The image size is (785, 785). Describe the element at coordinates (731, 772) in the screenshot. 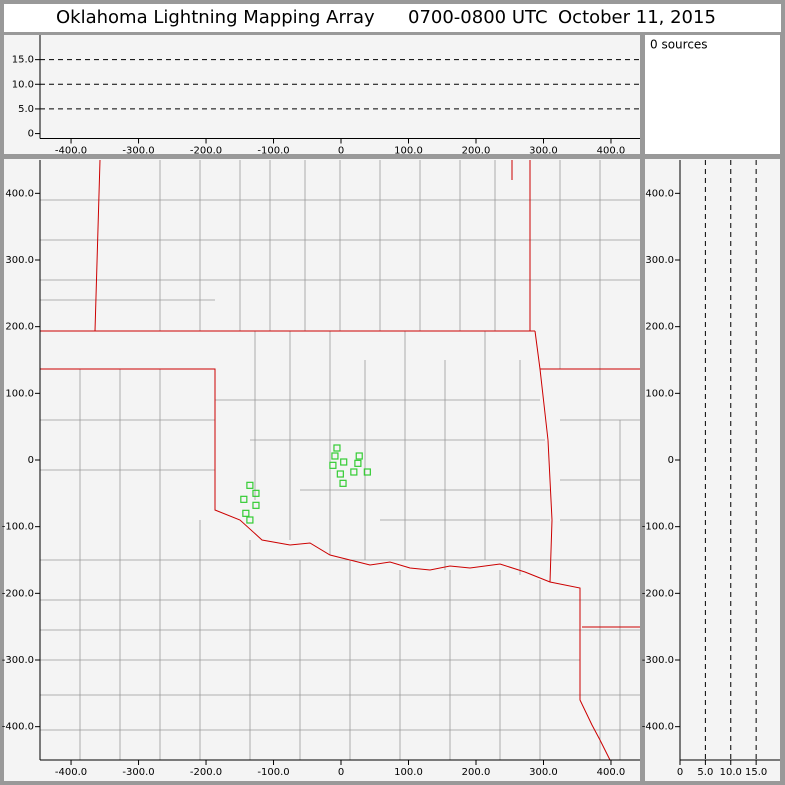

I see `x-tick-label: 10.0` at that location.